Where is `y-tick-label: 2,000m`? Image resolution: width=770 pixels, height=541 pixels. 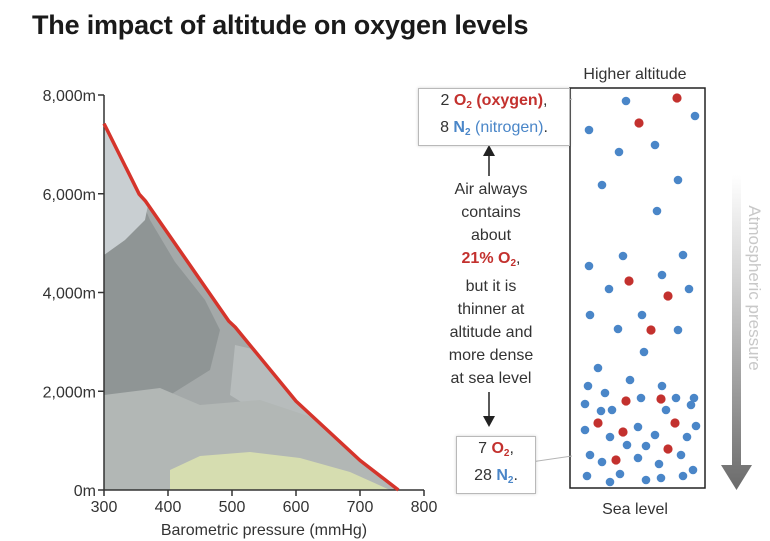
y-tick-label: 2,000m is located at coordinates (69, 392).